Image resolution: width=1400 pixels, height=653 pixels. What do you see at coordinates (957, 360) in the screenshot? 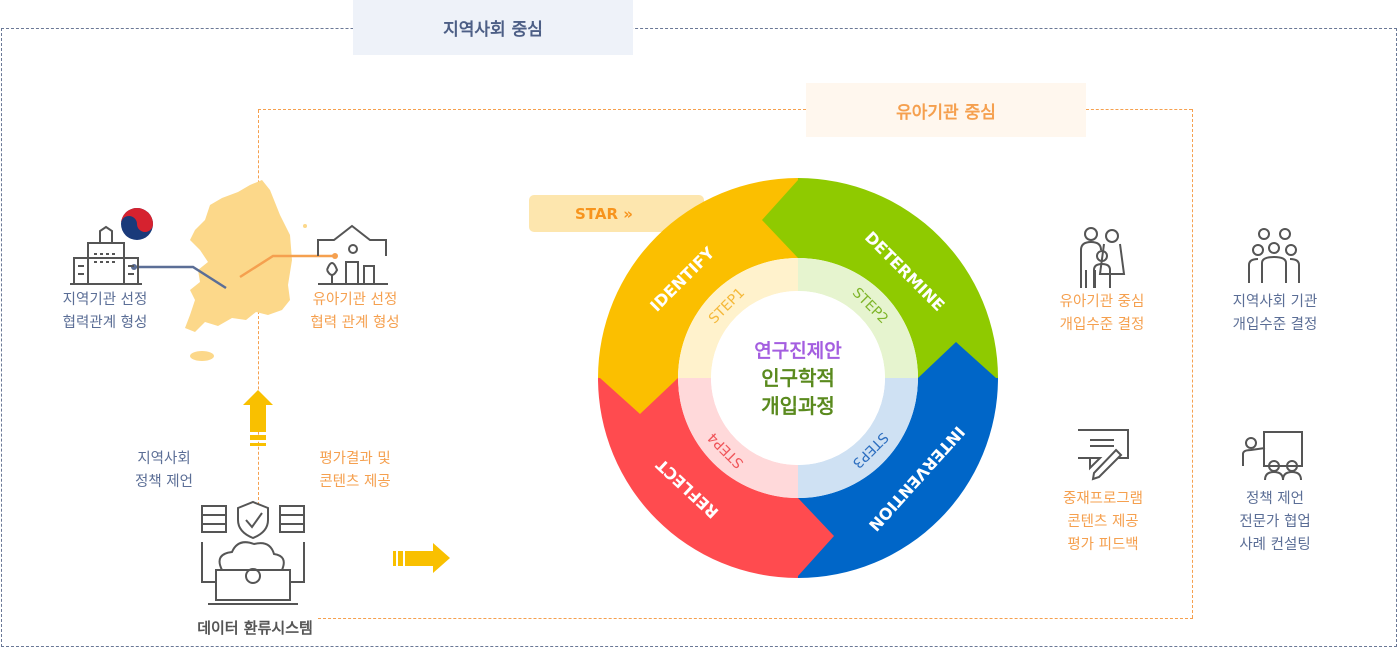
I see `arrow-tip-intervention` at bounding box center [957, 360].